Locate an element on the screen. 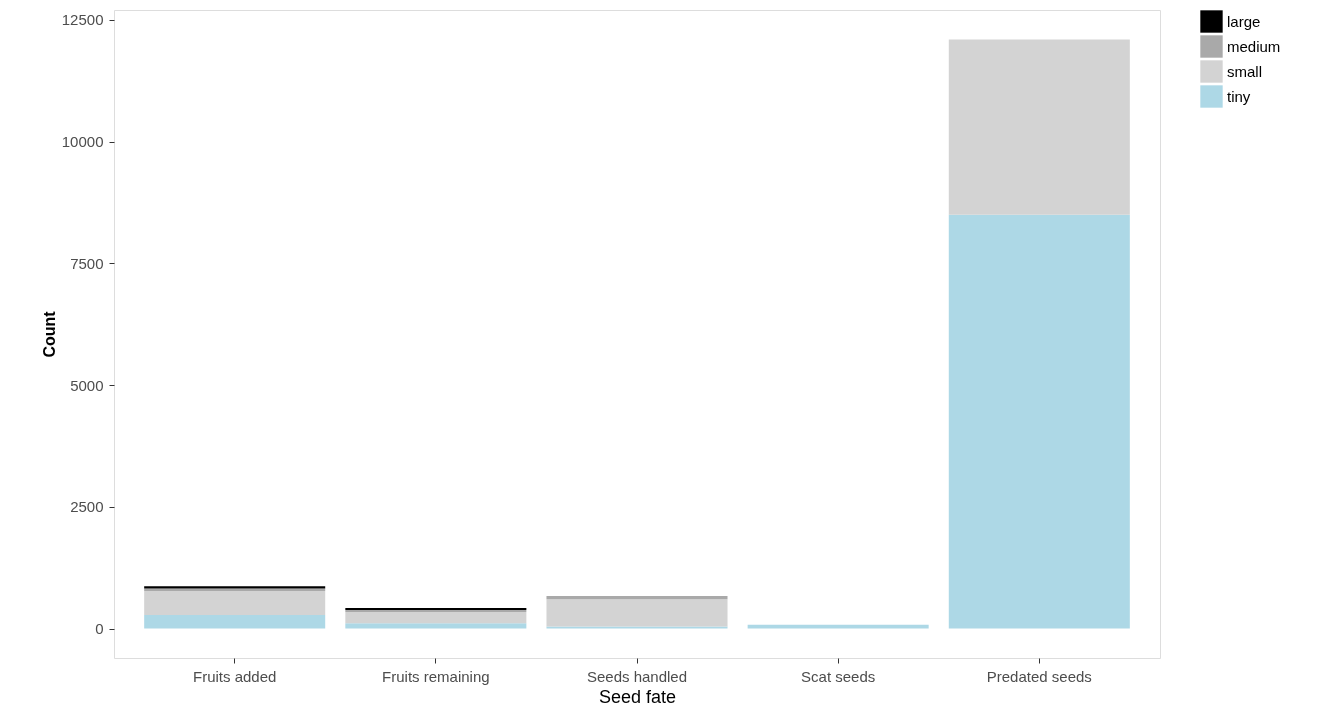 This screenshot has height=726, width=1323. legend-label: small is located at coordinates (1245, 71).